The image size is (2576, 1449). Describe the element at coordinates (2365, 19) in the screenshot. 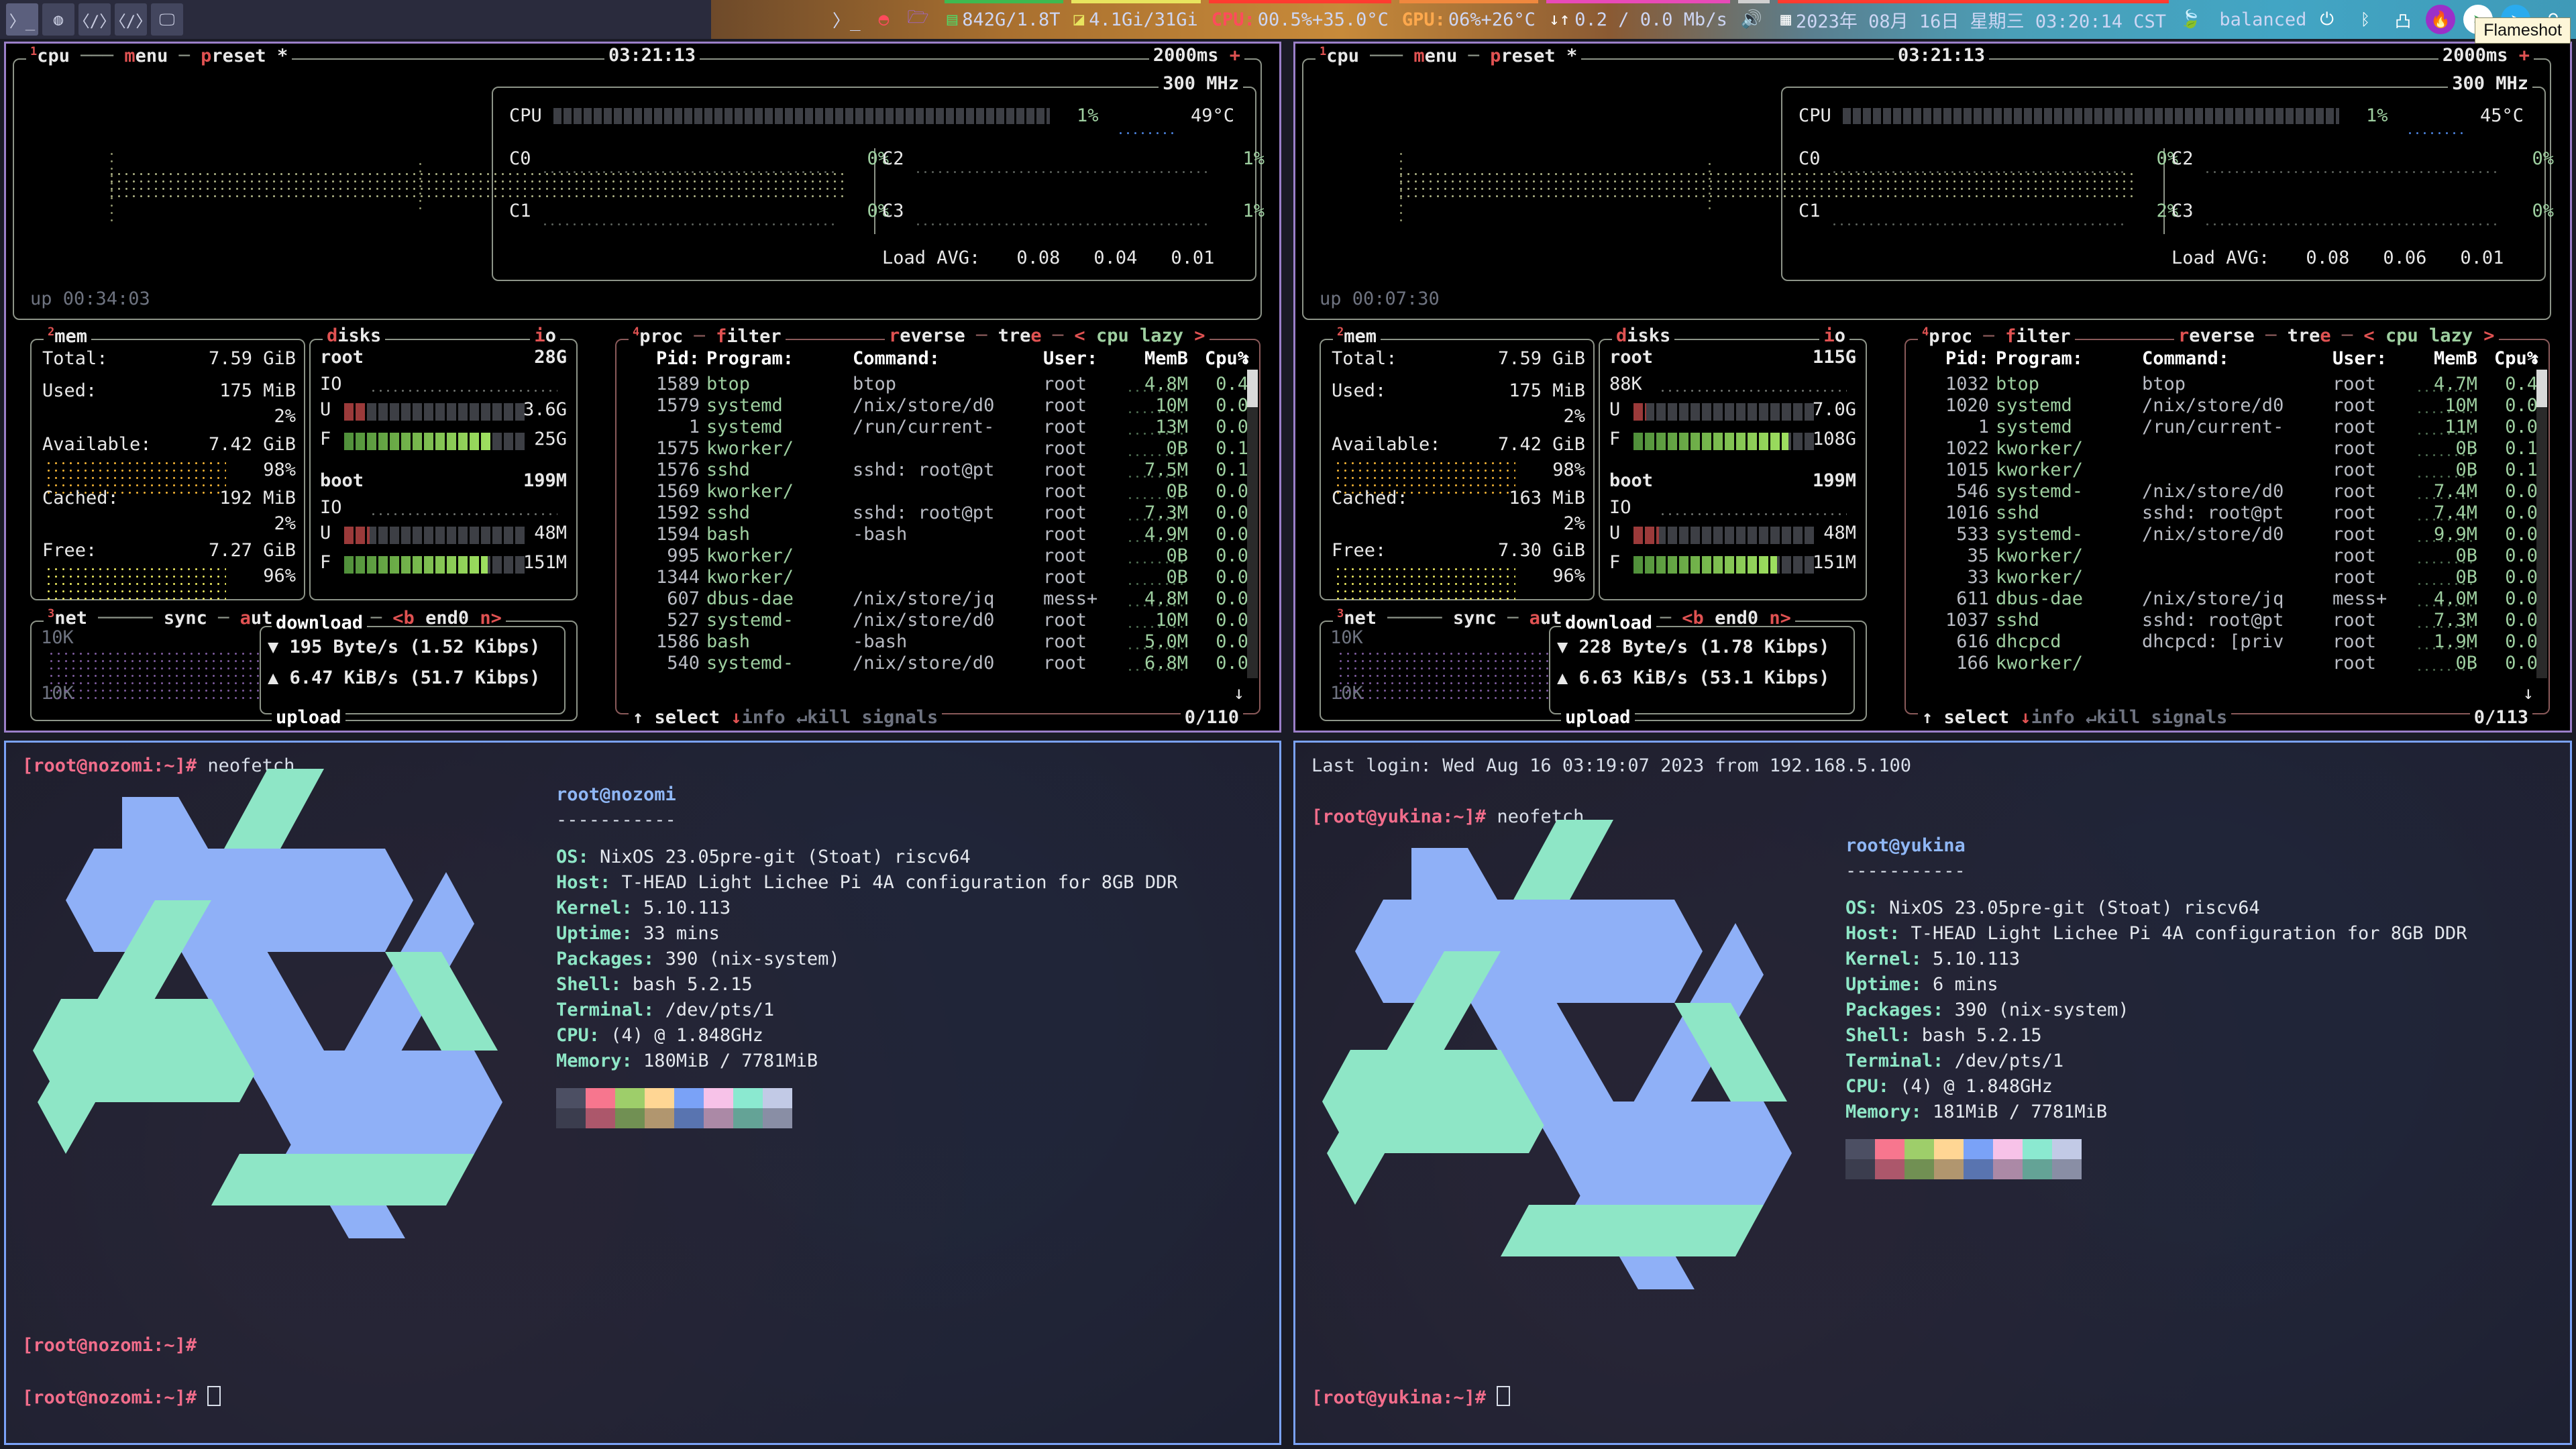

I see `bluetooth-icon: ᛒ` at that location.